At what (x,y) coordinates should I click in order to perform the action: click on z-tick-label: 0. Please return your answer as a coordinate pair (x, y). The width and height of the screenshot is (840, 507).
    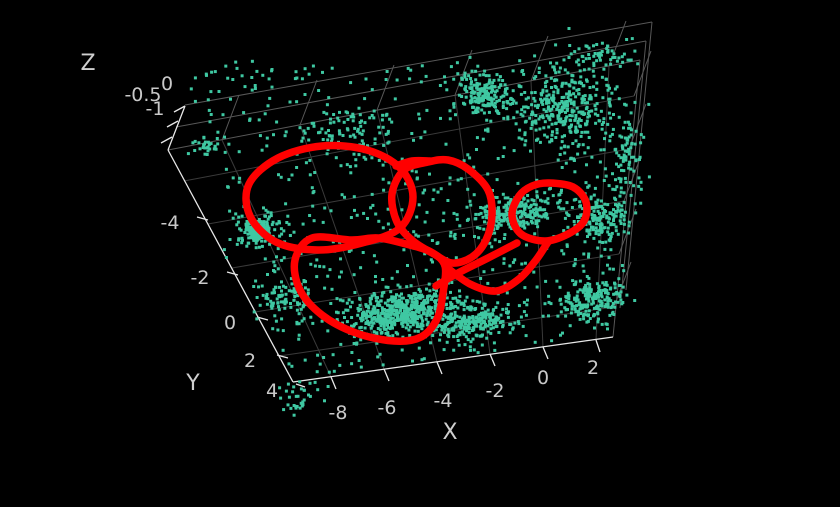
    Looking at the image, I should click on (167, 84).